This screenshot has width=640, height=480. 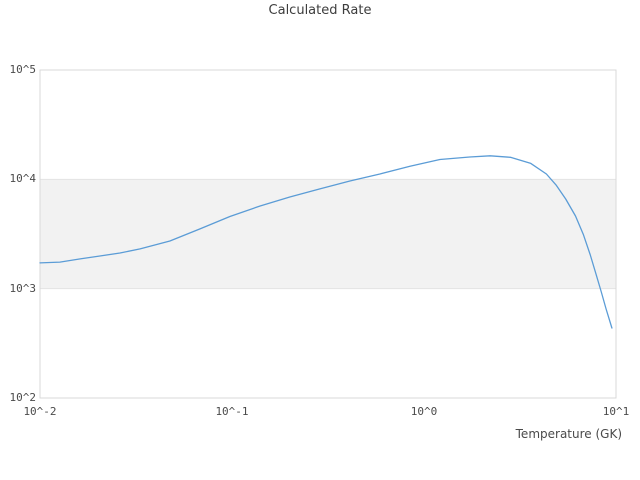 What do you see at coordinates (40, 411) in the screenshot?
I see `x-tick-label: 10^-2` at bounding box center [40, 411].